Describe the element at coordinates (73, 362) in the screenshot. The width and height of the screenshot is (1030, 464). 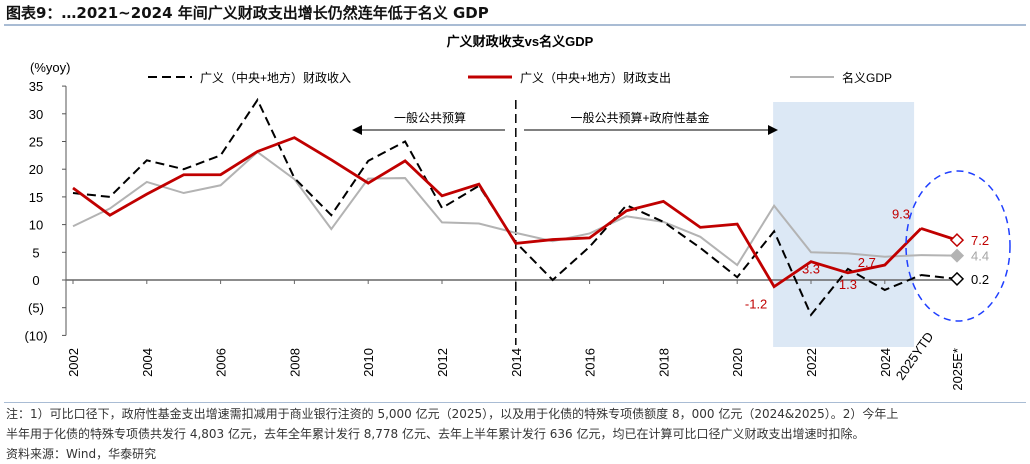
I see `x-tick-label: 2002` at that location.